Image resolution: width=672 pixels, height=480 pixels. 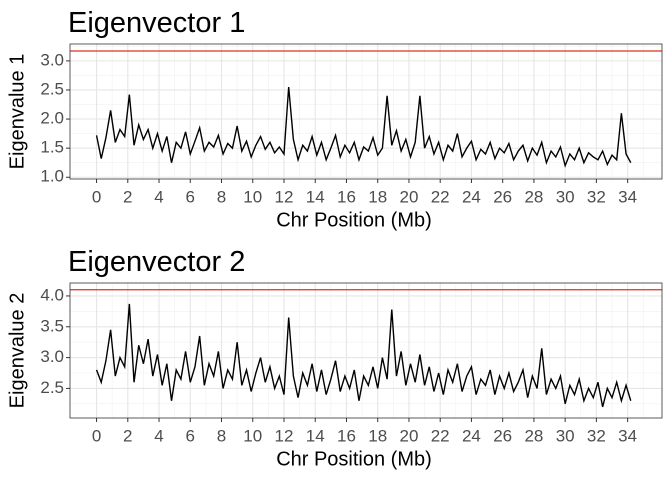 I want to click on y-tick-label: 1.0, so click(x=52, y=176).